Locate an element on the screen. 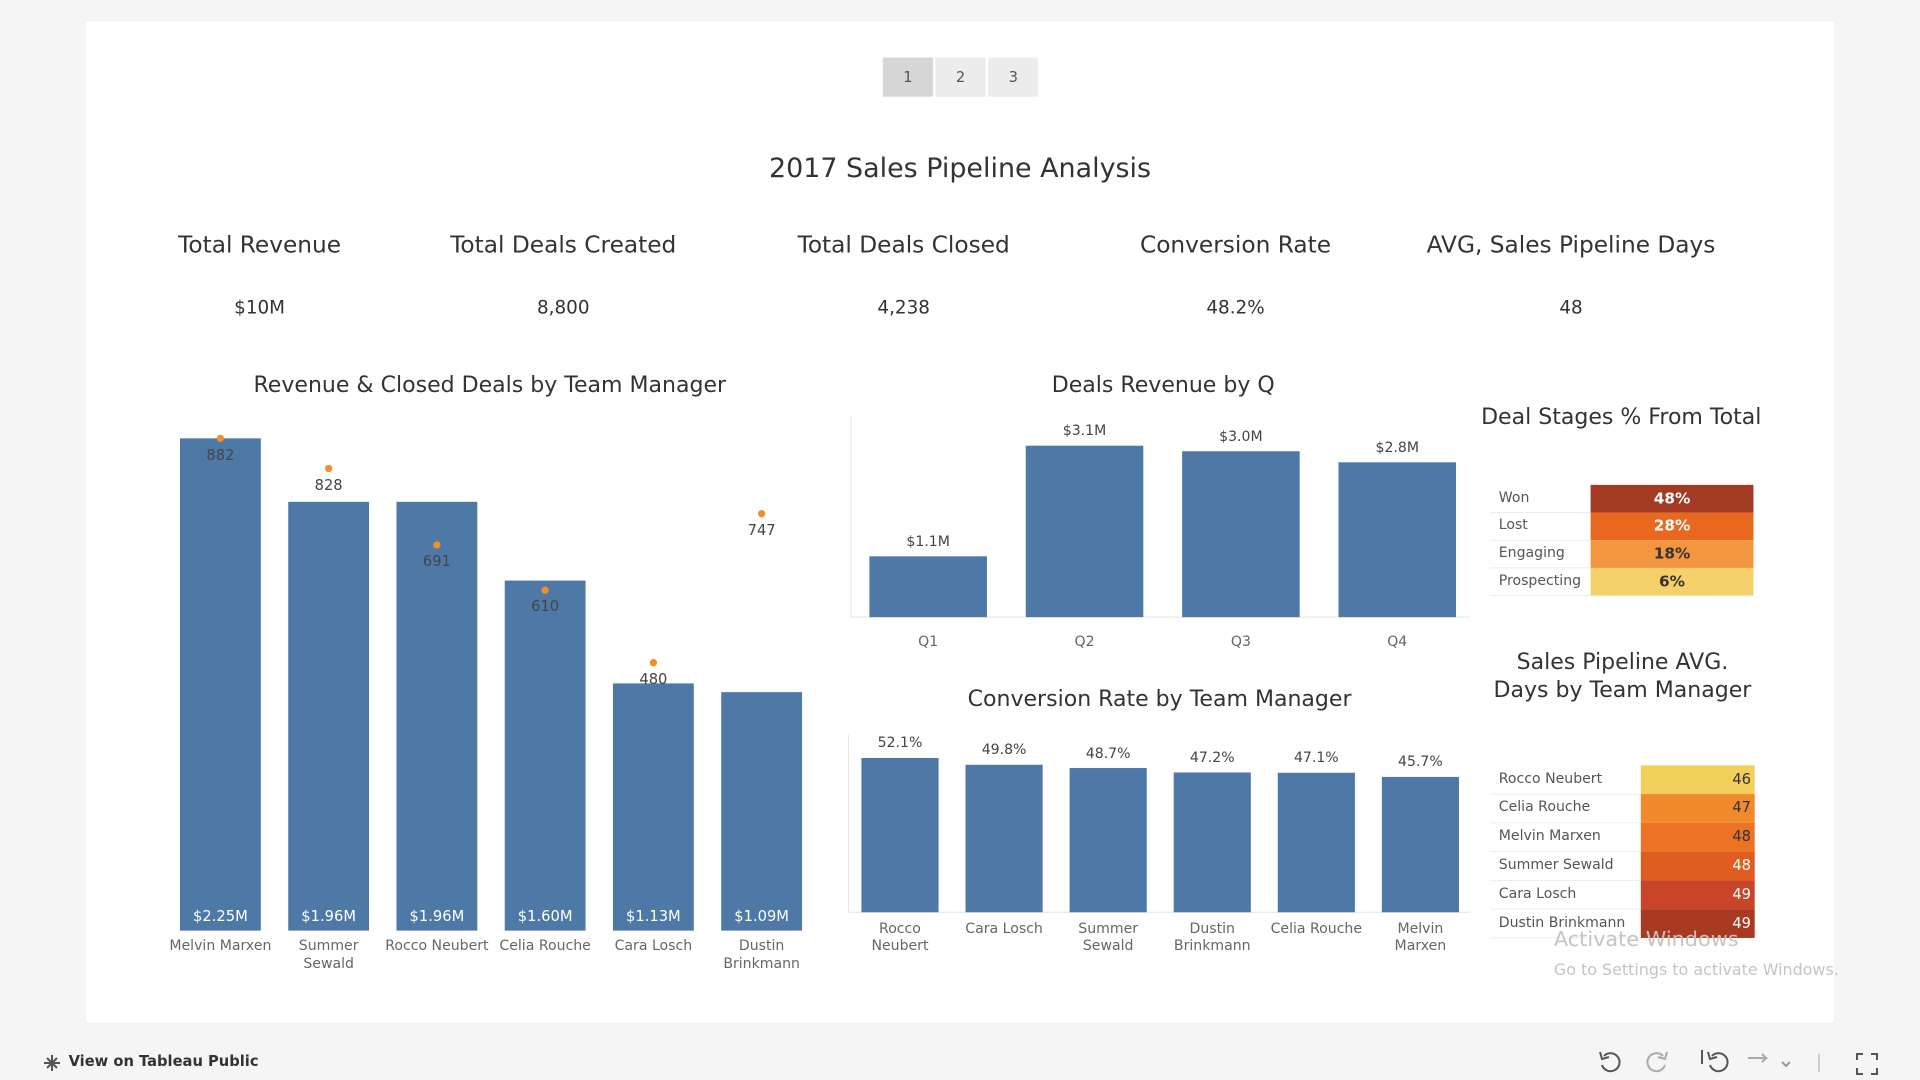  dropdown-icon is located at coordinates (1786, 1064).